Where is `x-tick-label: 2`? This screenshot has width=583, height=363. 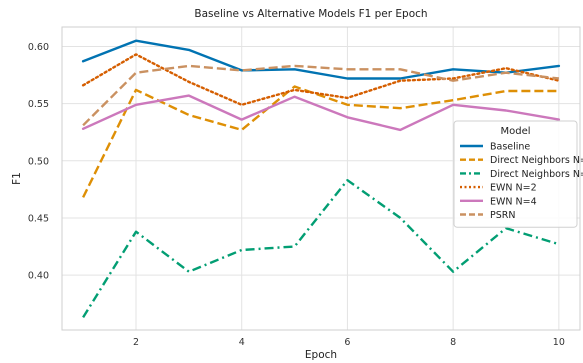
x-tick-label: 2 is located at coordinates (136, 342).